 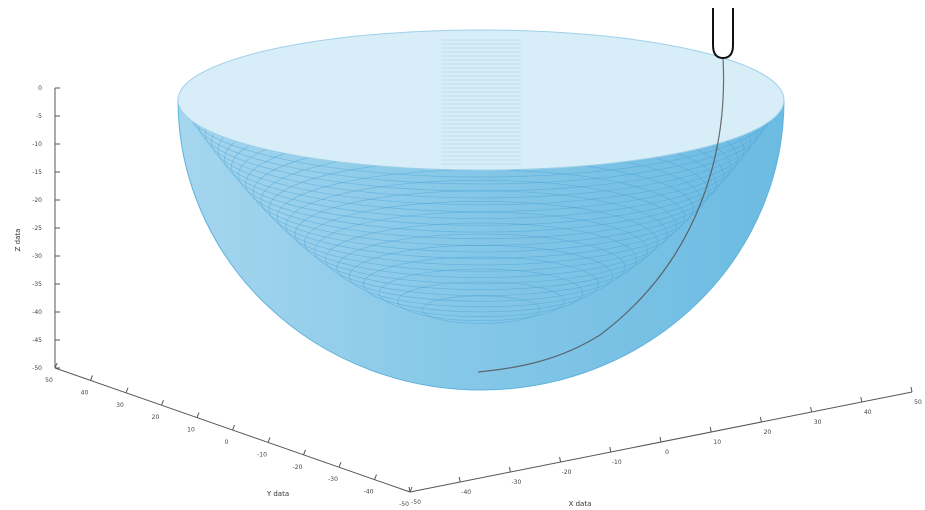 What do you see at coordinates (40, 88) in the screenshot?
I see `z-tick-label: 0` at bounding box center [40, 88].